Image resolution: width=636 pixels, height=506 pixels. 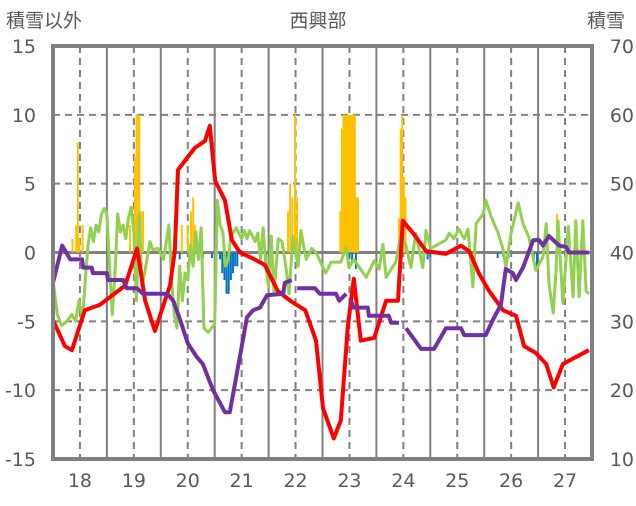 What do you see at coordinates (622, 391) in the screenshot?
I see `right-tick-label: 20` at bounding box center [622, 391].